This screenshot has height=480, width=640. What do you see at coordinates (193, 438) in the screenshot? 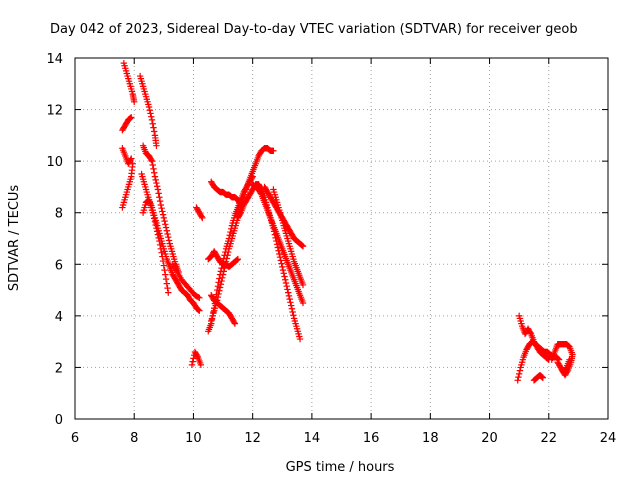
I see `x-tick-label: 10` at bounding box center [193, 438].